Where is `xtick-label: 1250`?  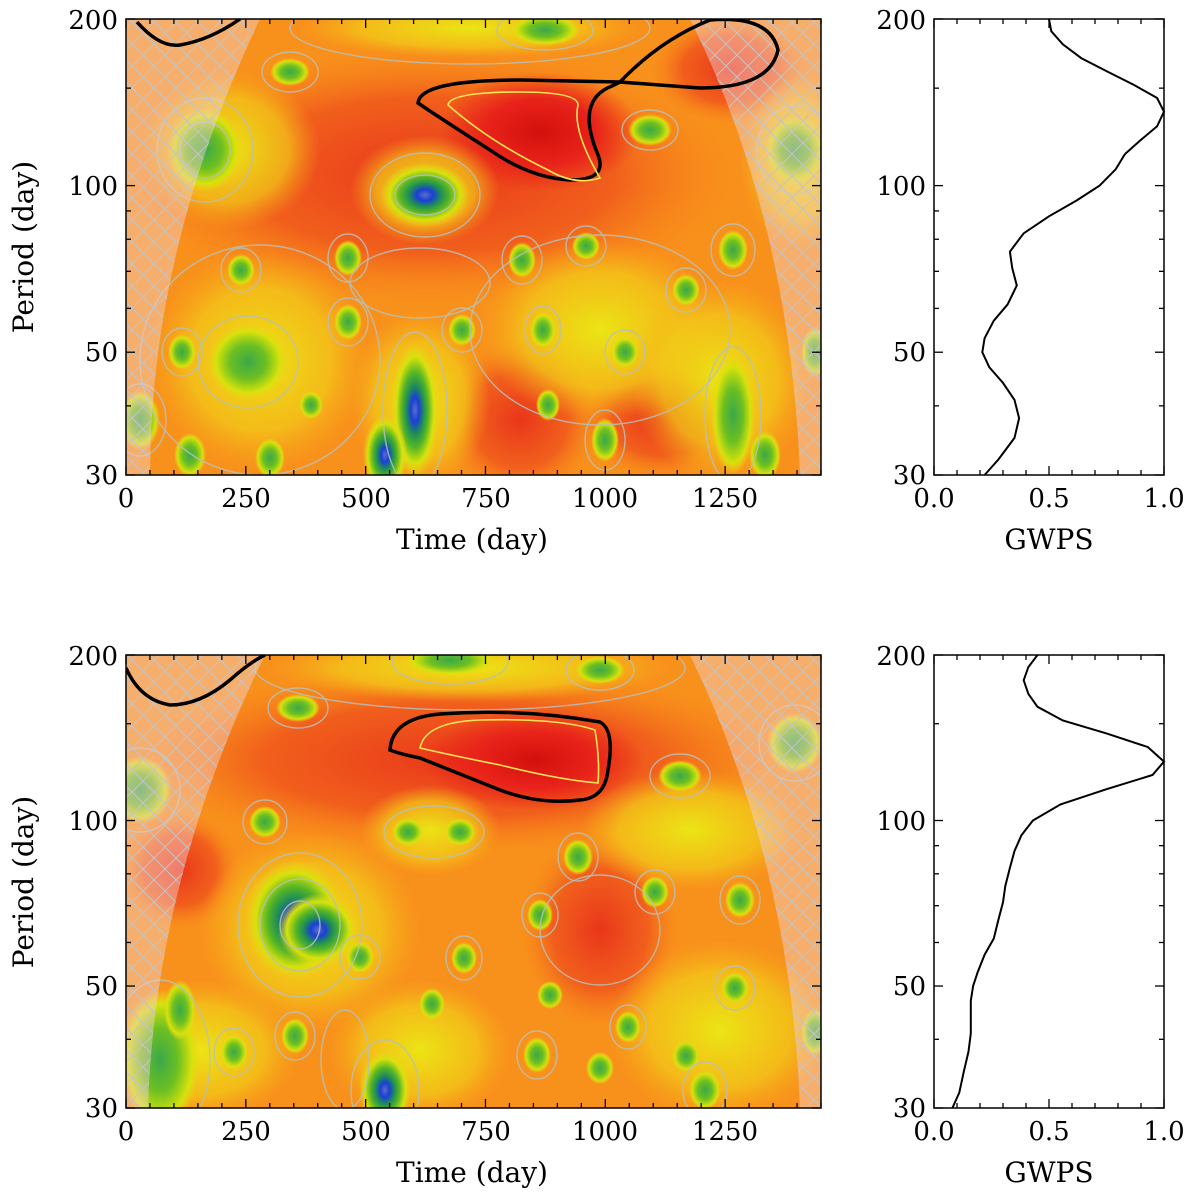
xtick-label: 1250 is located at coordinates (725, 1132).